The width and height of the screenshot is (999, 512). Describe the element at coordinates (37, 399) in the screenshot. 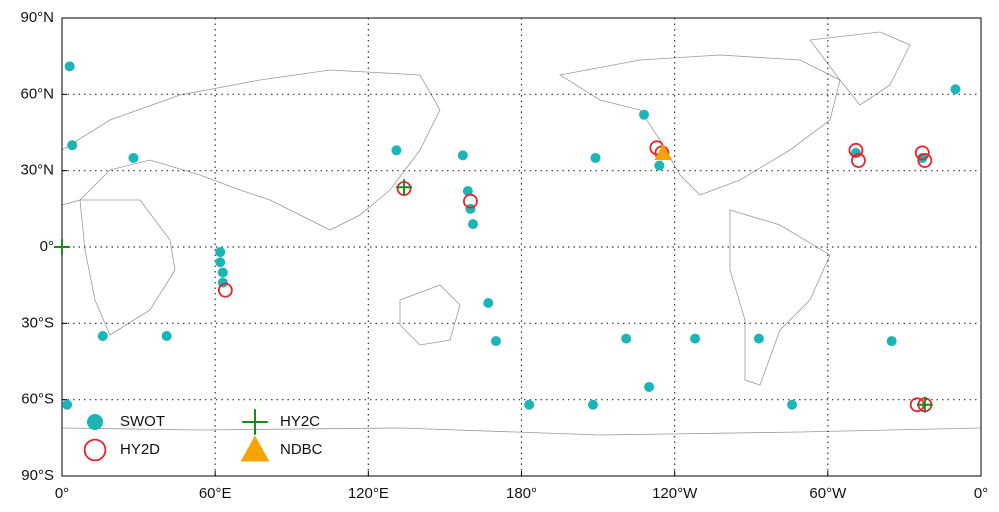

I see `y-tick-label: 60°S` at that location.